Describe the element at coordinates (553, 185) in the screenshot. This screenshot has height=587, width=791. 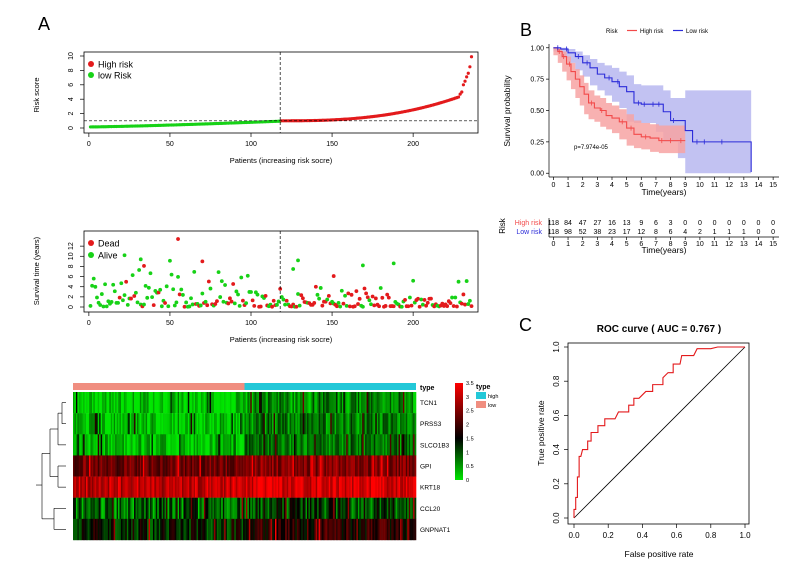
I see `km-xtick-label: 0` at that location.